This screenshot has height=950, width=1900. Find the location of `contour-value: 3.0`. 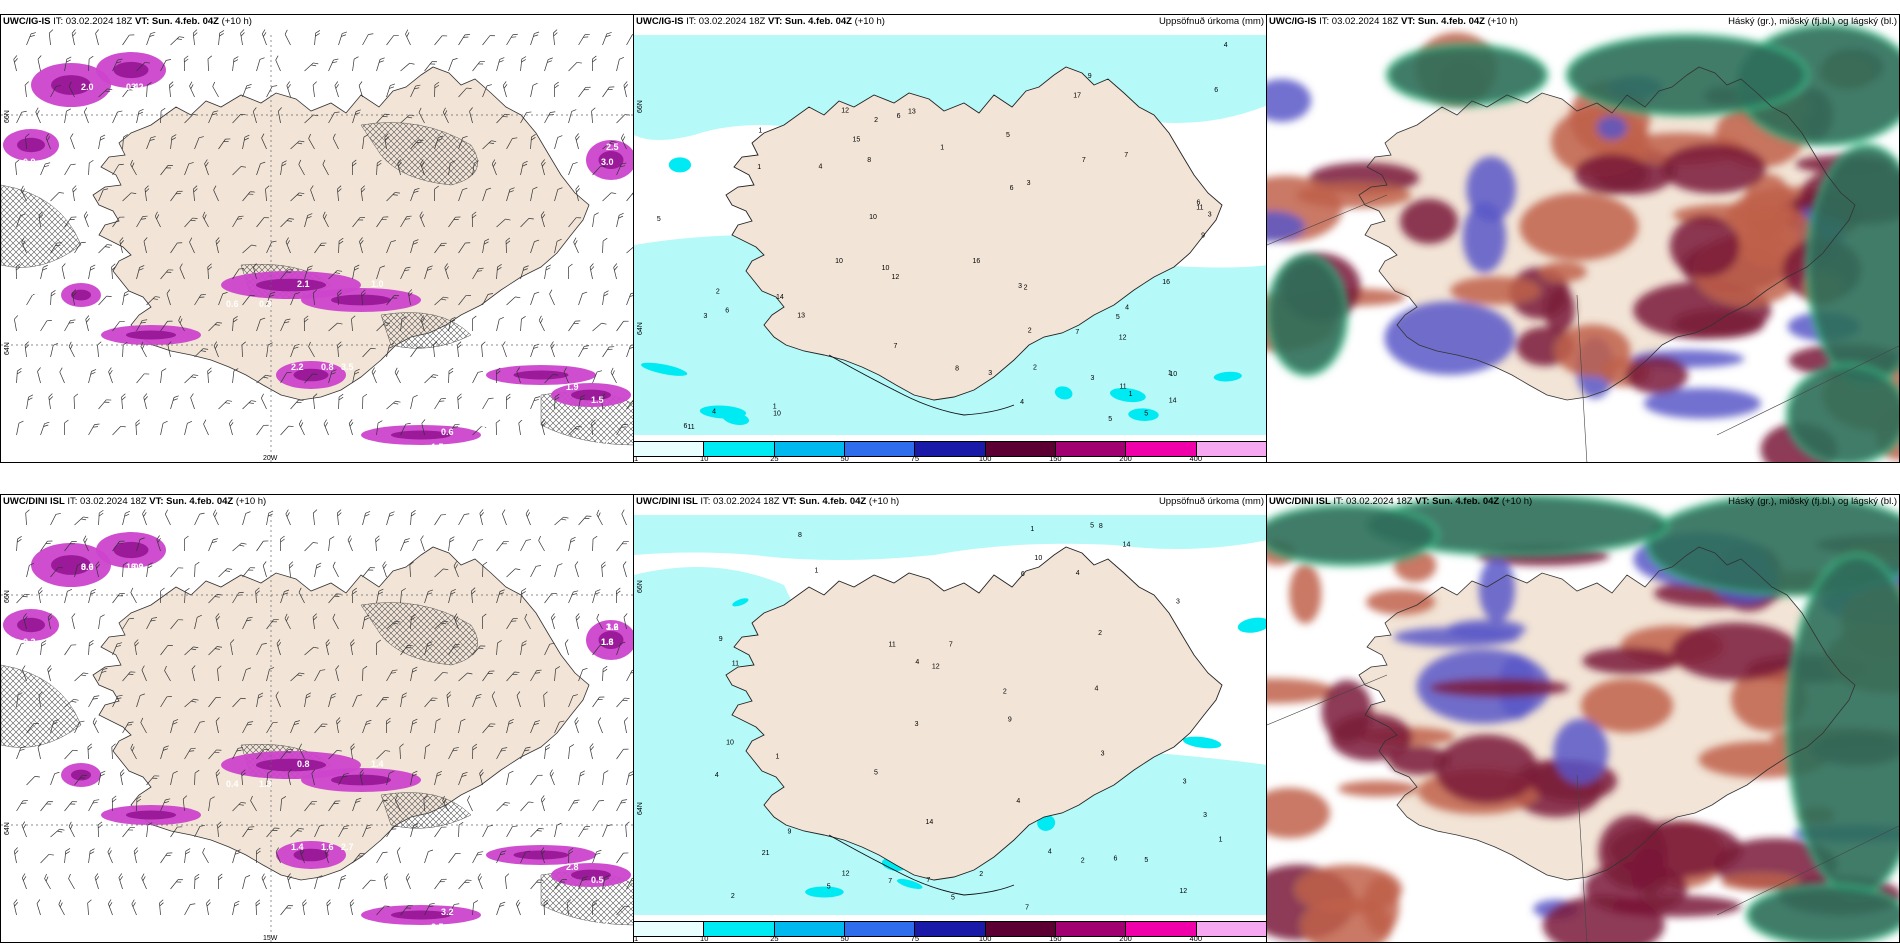

contour-value: 3.0 is located at coordinates (447, 939).